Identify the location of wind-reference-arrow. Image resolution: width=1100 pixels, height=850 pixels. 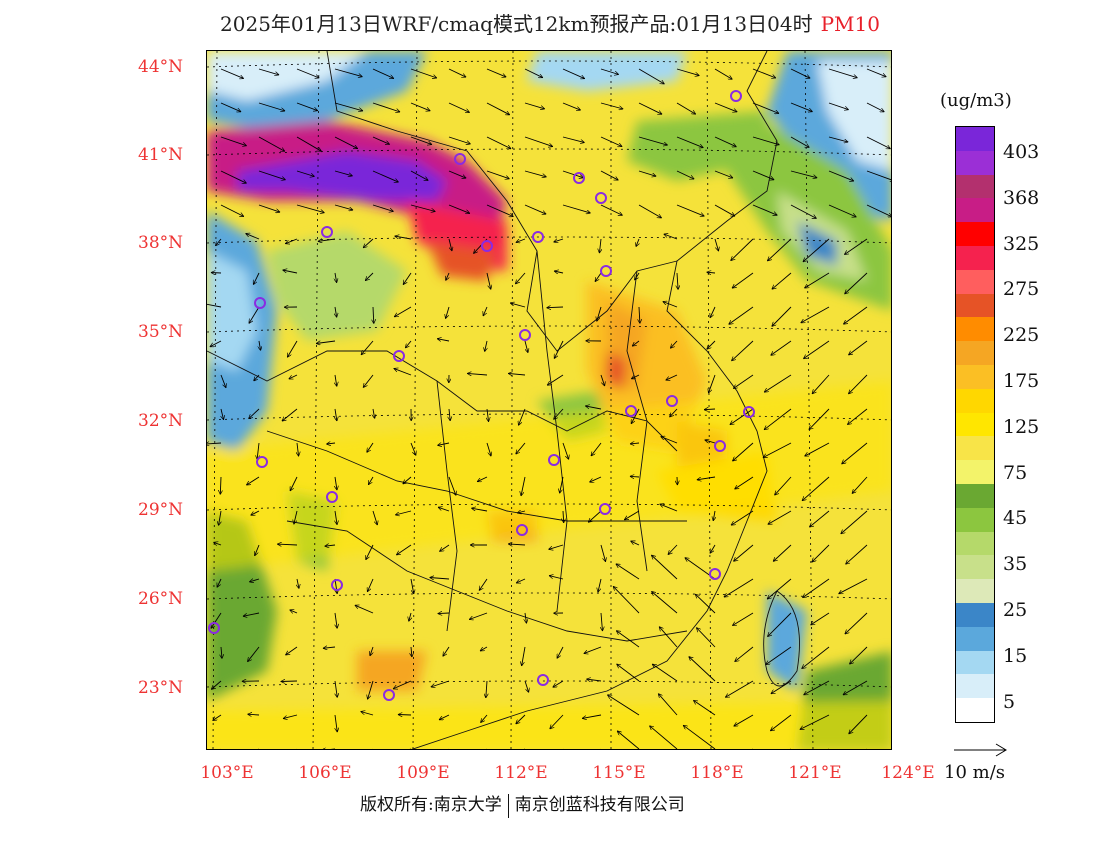
(980, 750).